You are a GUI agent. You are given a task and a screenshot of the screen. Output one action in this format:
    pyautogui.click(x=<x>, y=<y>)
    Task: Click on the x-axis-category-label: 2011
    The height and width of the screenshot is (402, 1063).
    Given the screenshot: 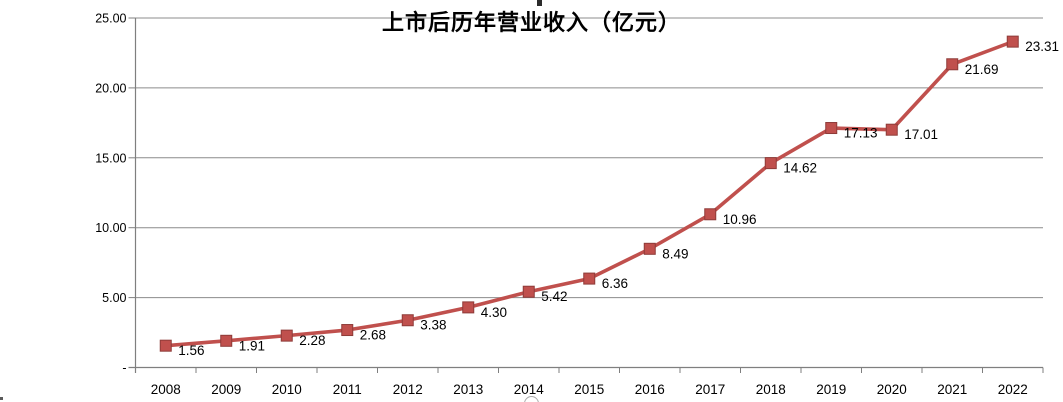 What is the action you would take?
    pyautogui.click(x=347, y=389)
    